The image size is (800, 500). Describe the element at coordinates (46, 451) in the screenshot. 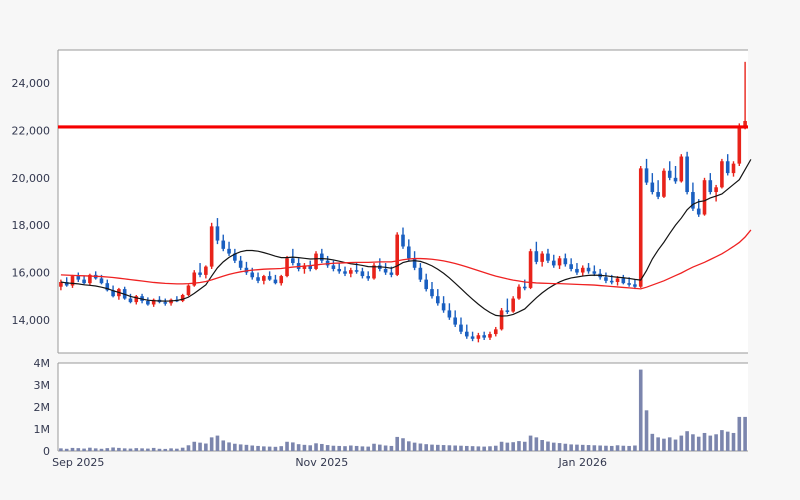

I see `volume-tick-label: 0` at that location.